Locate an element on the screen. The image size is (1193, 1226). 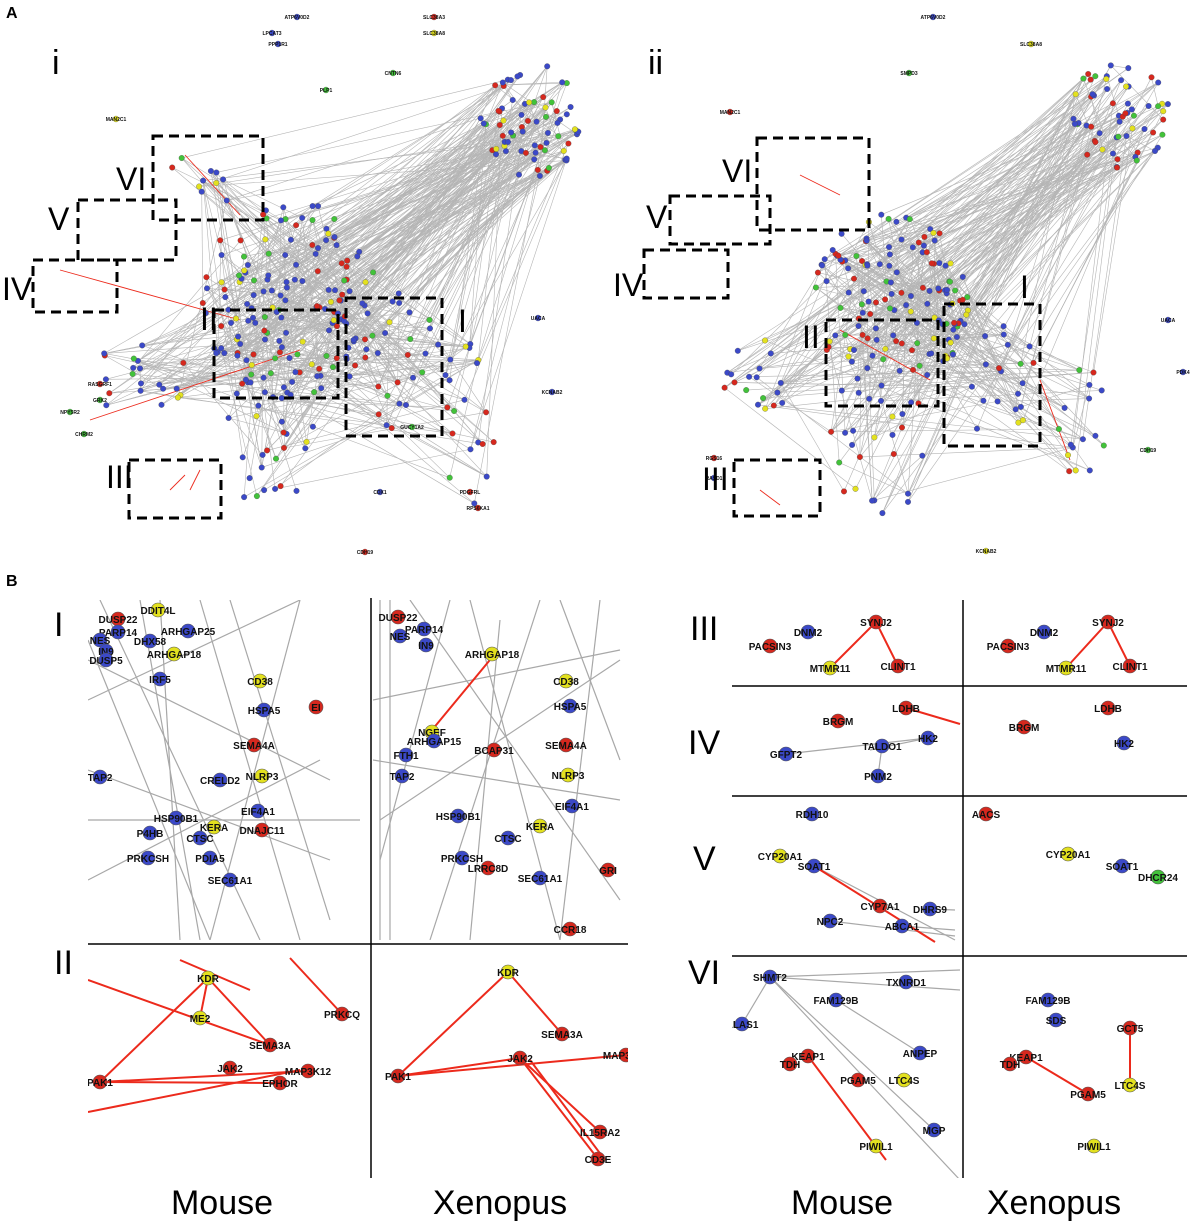
node-dhx58: DHX58 is located at coordinates (150, 641).